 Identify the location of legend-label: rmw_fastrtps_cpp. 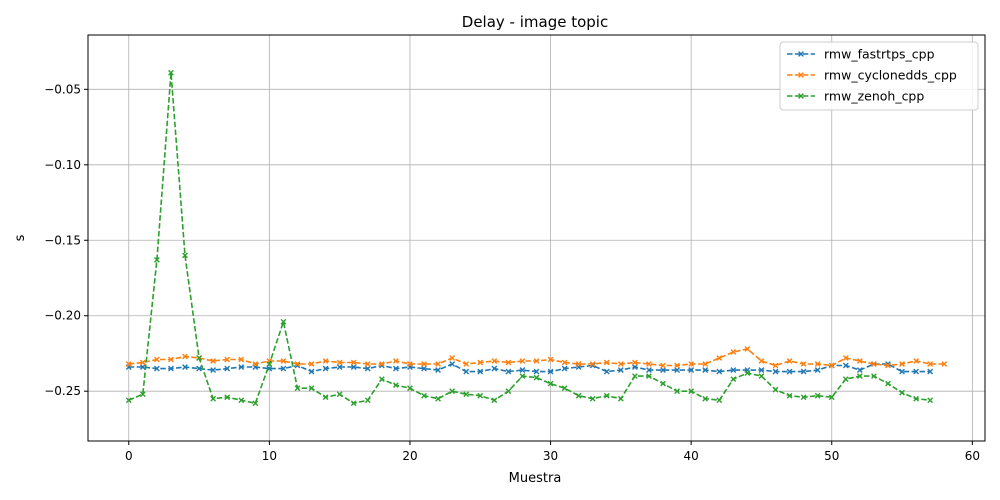
(879, 54).